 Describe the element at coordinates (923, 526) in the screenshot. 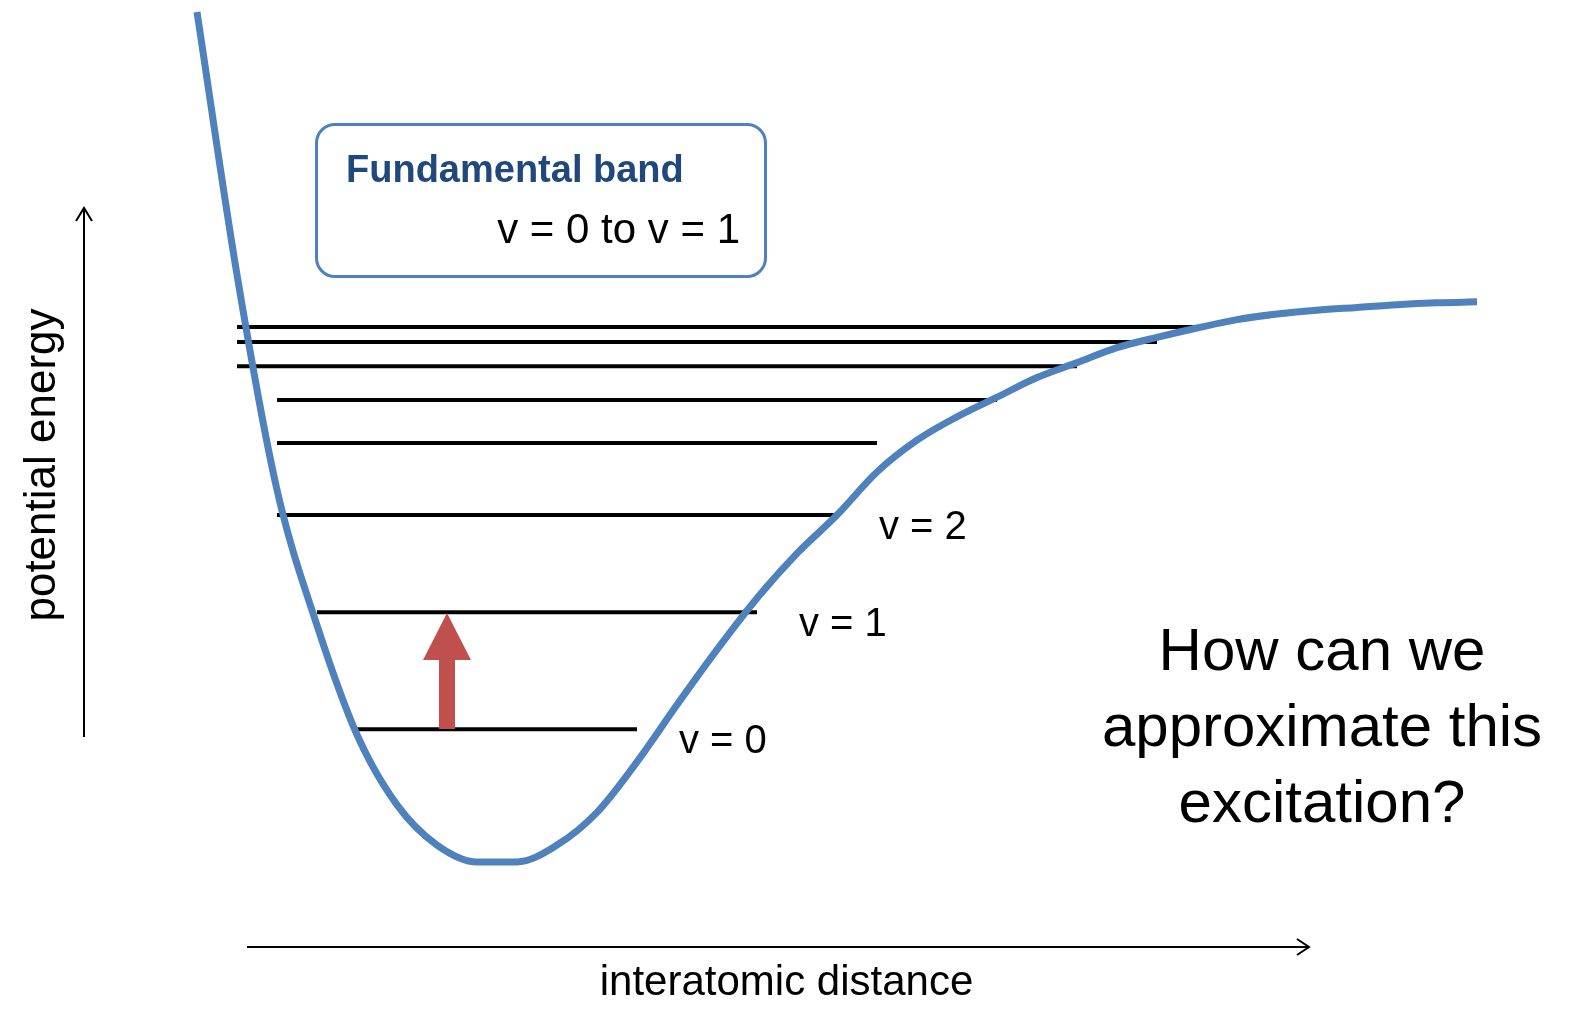

I see `series-label: v = 2` at that location.